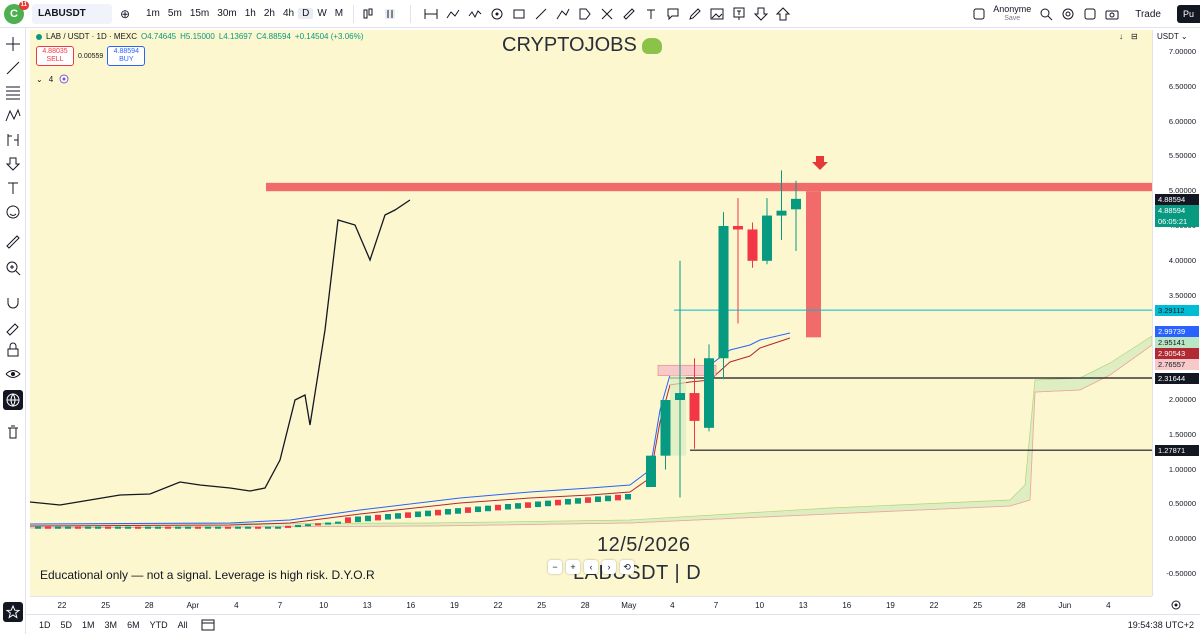 Image resolution: width=1200 pixels, height=634 pixels. I want to click on range-5d: 5D, so click(66, 624).